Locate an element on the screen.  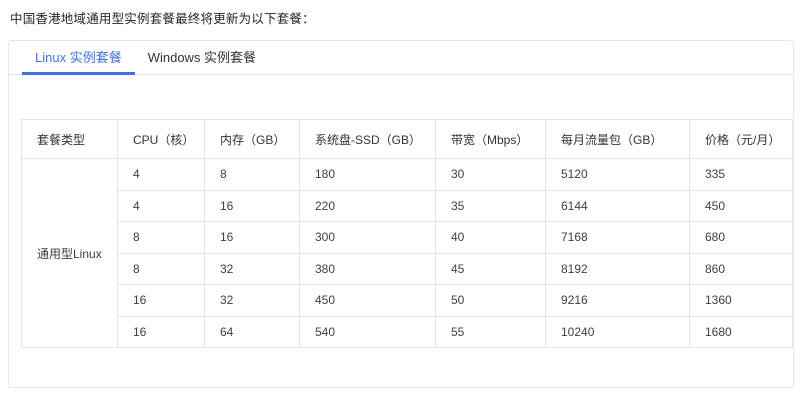
tab-bar: Linux 实例套餐 Windows 实例套餐 is located at coordinates (401, 58).